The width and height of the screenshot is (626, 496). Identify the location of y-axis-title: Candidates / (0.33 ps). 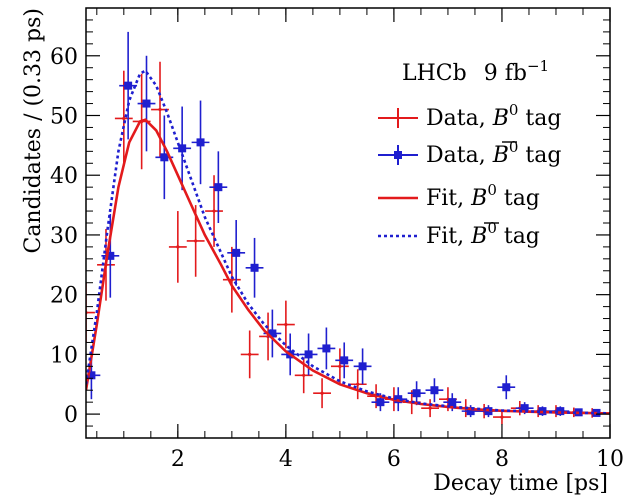
(33, 131).